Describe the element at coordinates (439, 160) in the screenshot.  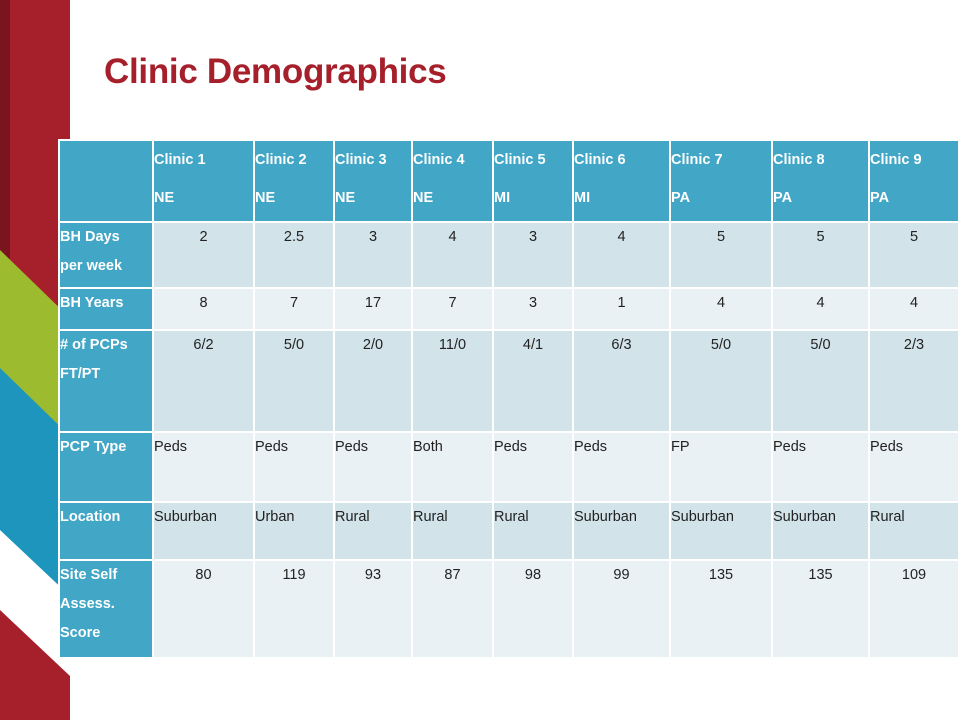
I see `column-header-clinic-name: Clinic 4` at that location.